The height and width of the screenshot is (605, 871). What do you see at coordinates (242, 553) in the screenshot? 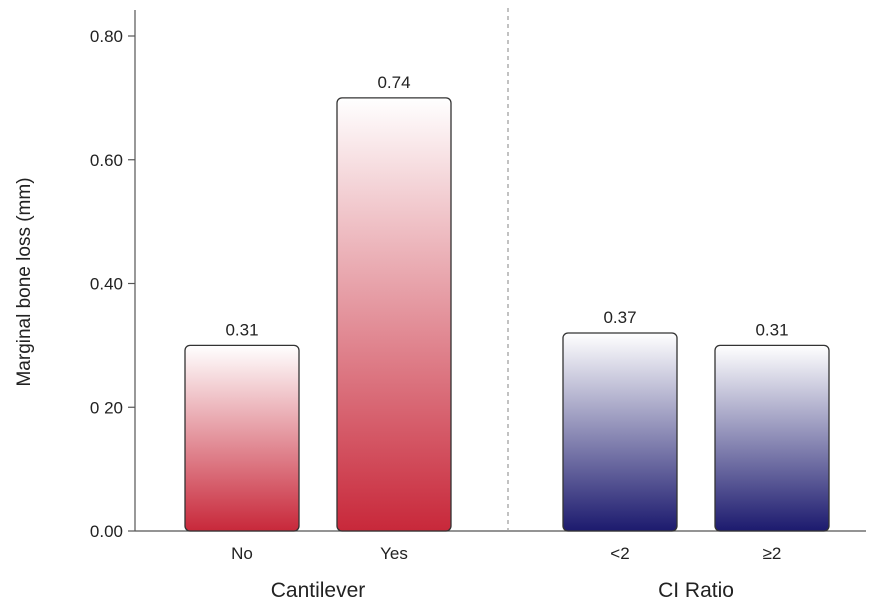
I see `category-label: No` at bounding box center [242, 553].